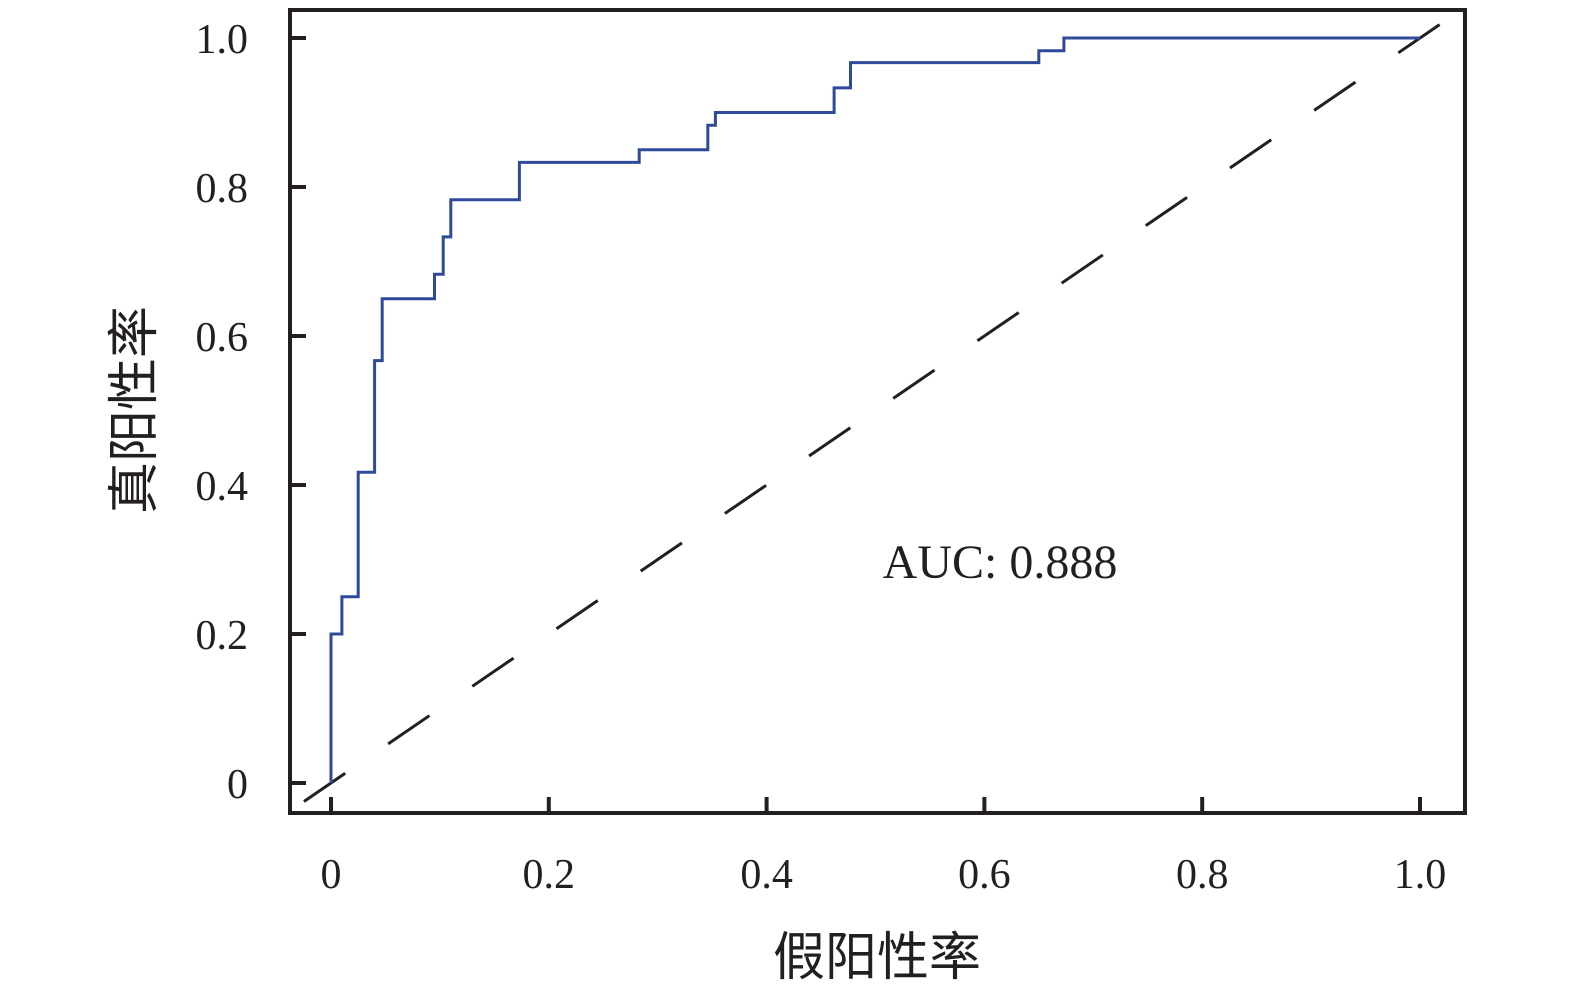 The width and height of the screenshot is (1575, 1000). I want to click on x-tick-label: 0.2, so click(549, 875).